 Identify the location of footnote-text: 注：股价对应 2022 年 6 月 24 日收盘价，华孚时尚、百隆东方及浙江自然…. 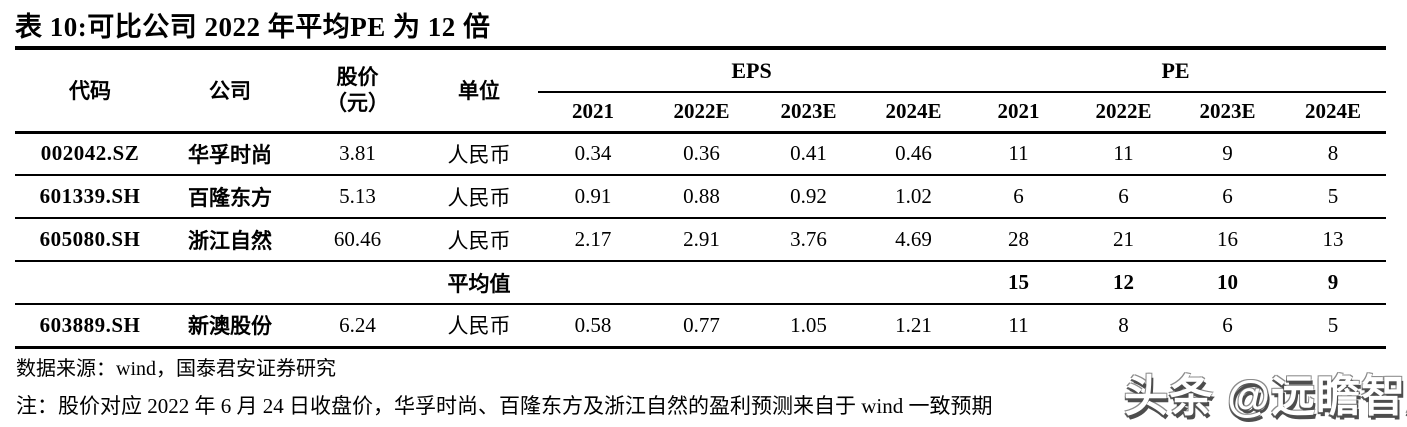
(504, 406).